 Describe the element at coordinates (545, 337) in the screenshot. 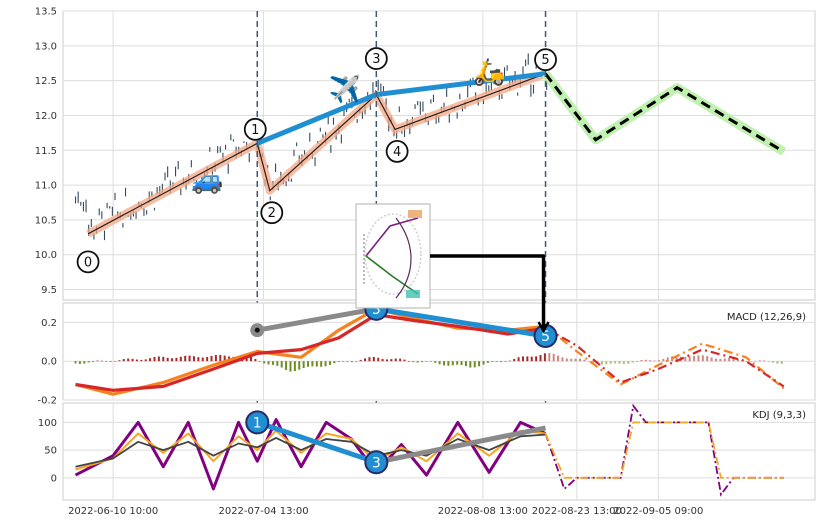

I see `macd-marker-label: 5` at that location.